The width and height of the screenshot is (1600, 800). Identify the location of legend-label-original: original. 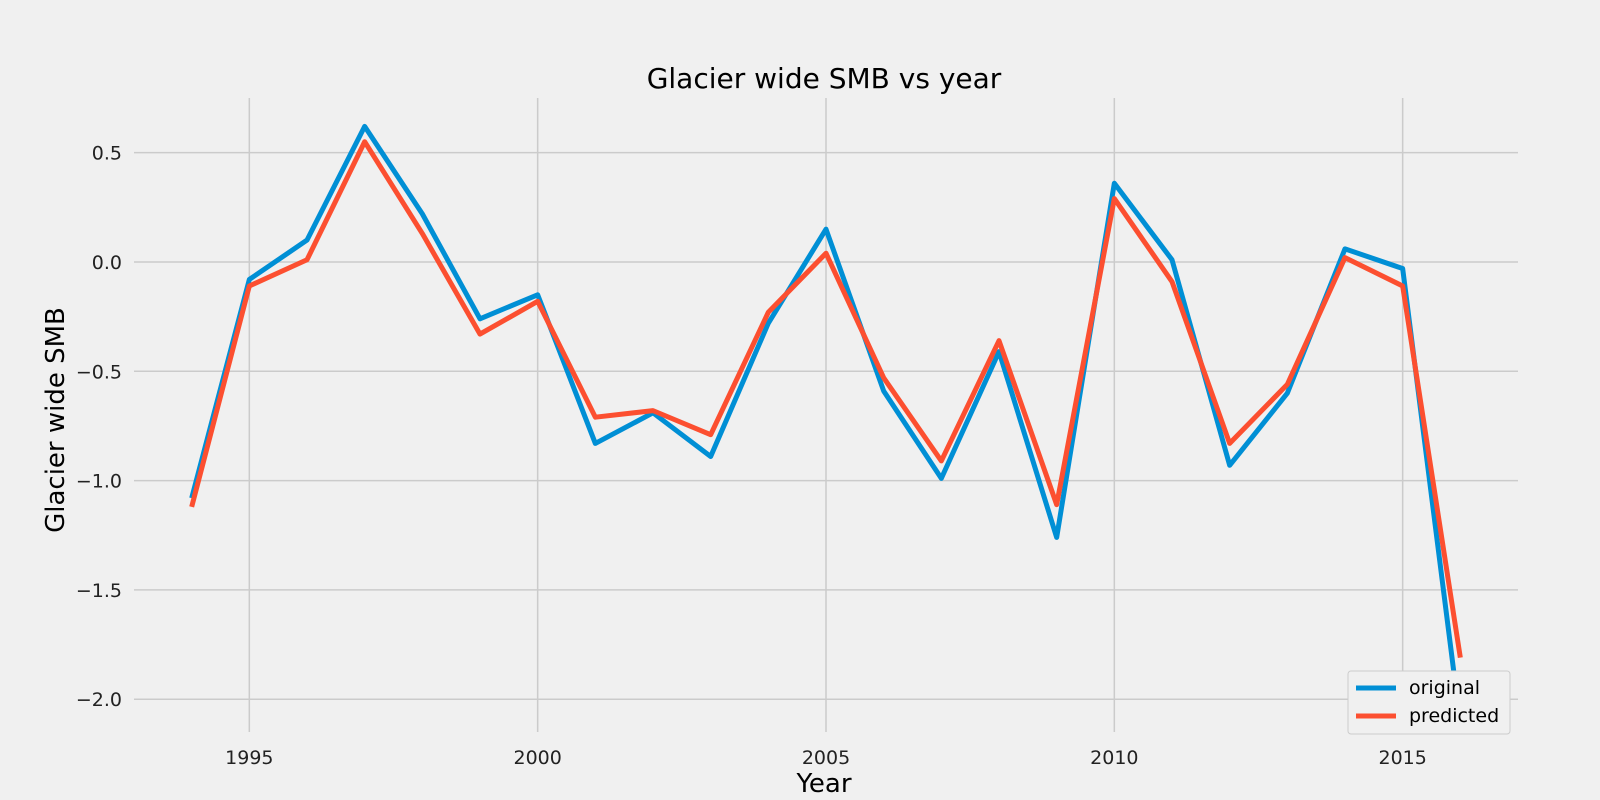
(1444, 688).